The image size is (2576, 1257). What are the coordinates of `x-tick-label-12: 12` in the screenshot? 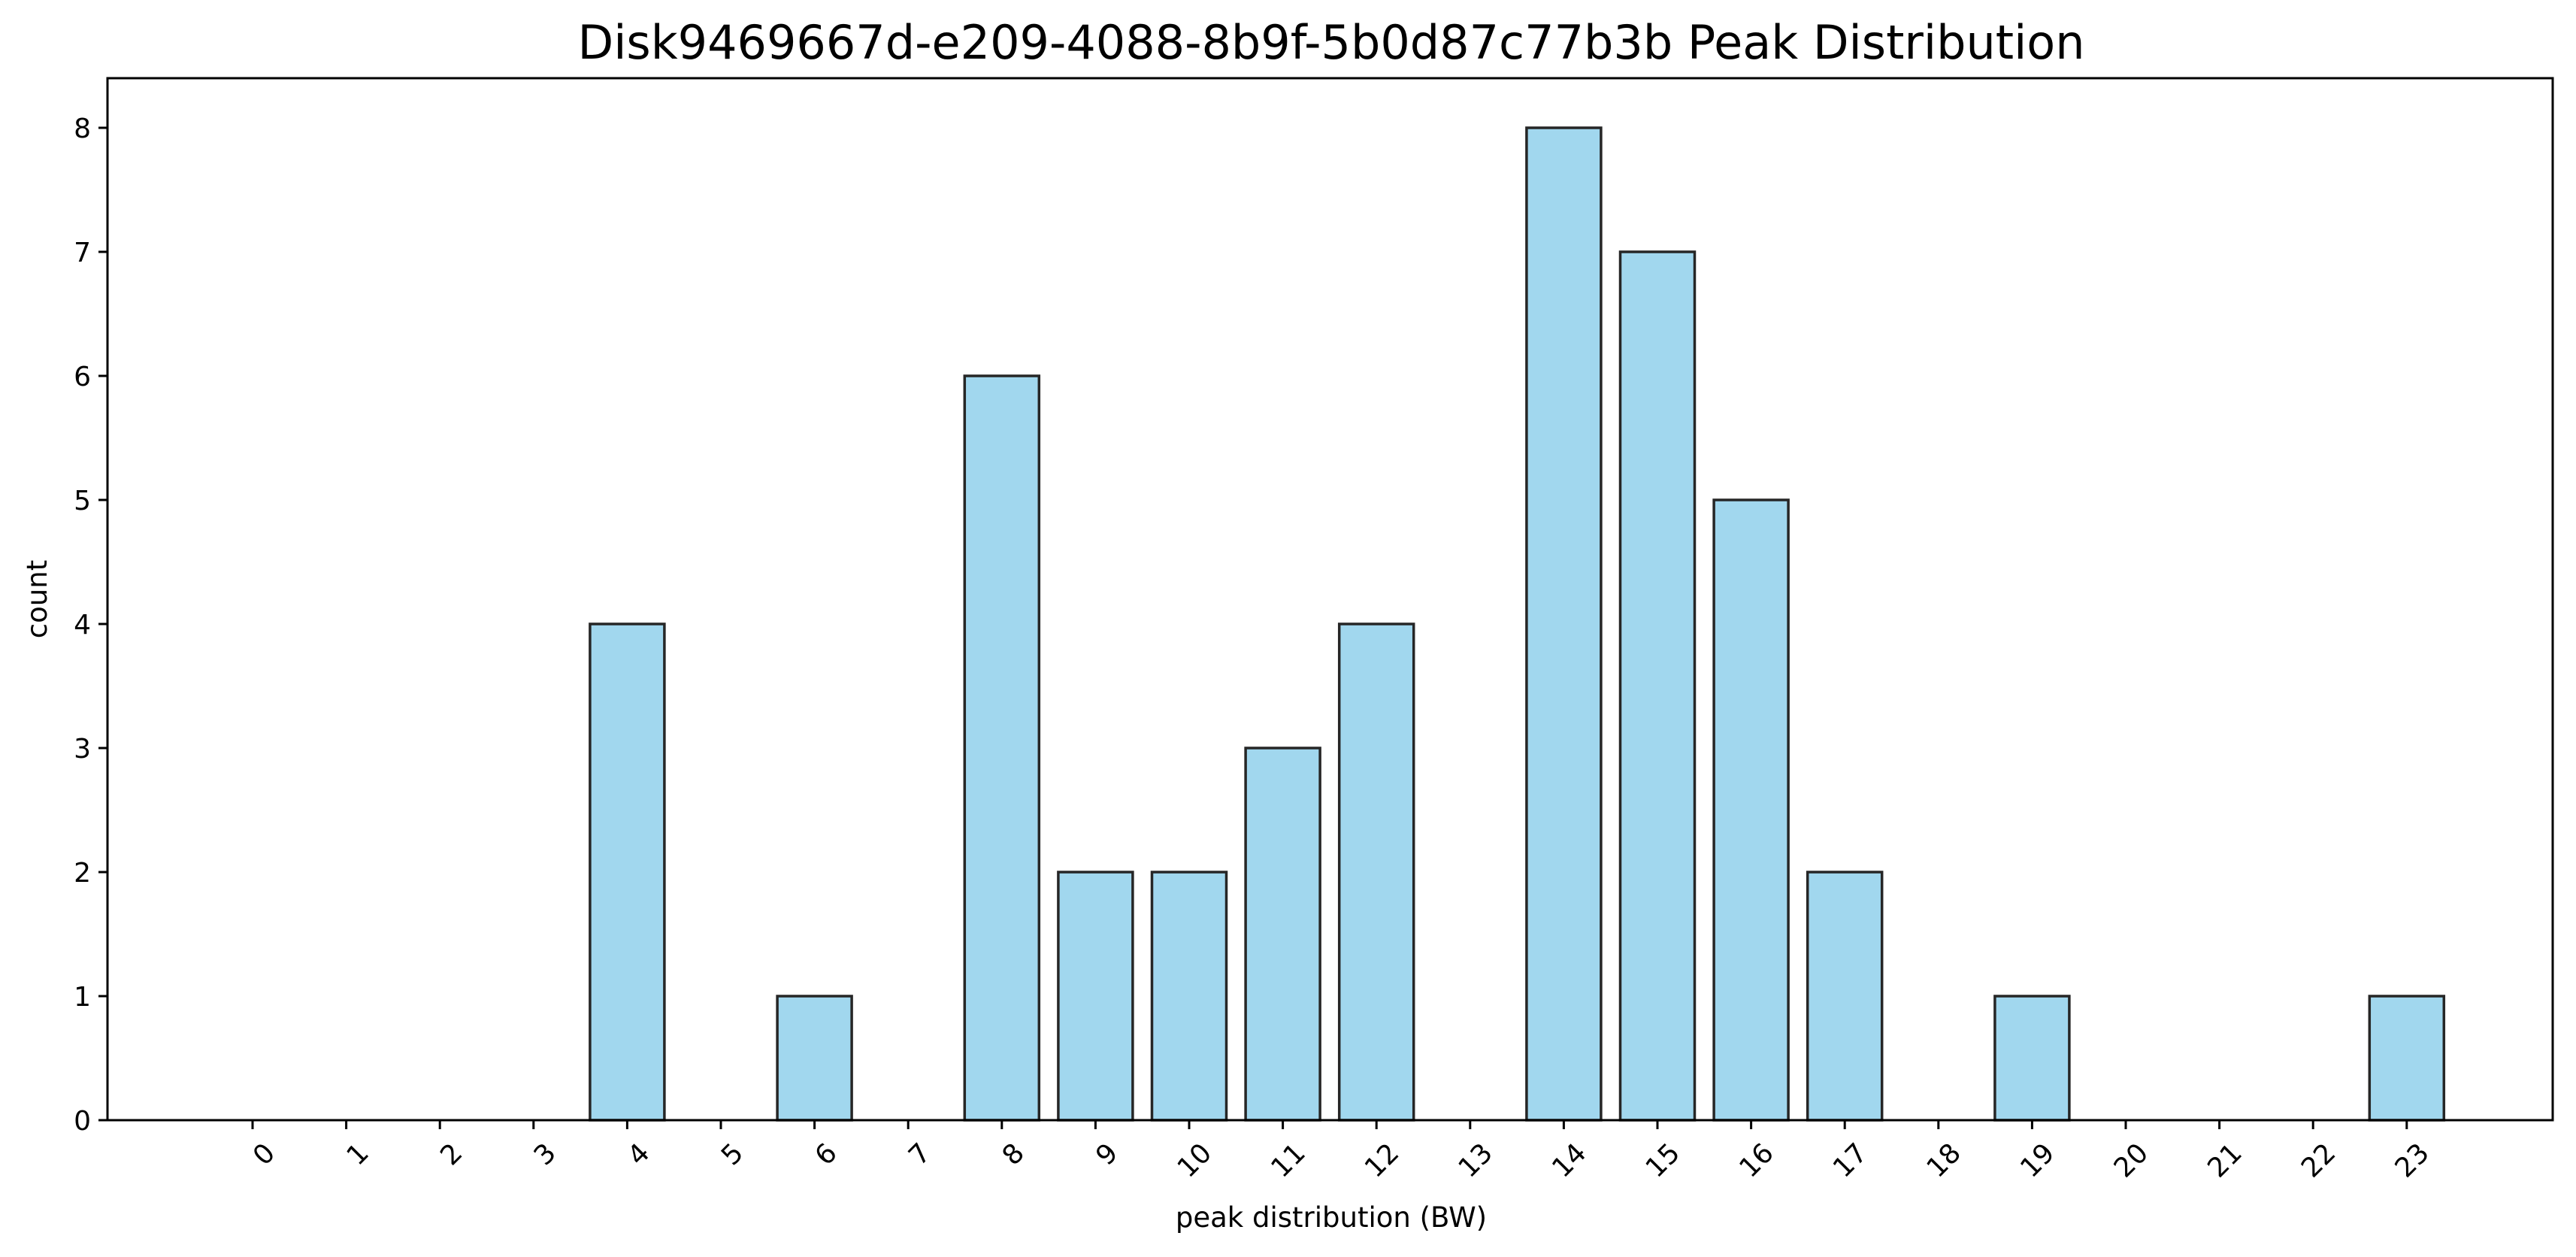 It's located at (1382, 1160).